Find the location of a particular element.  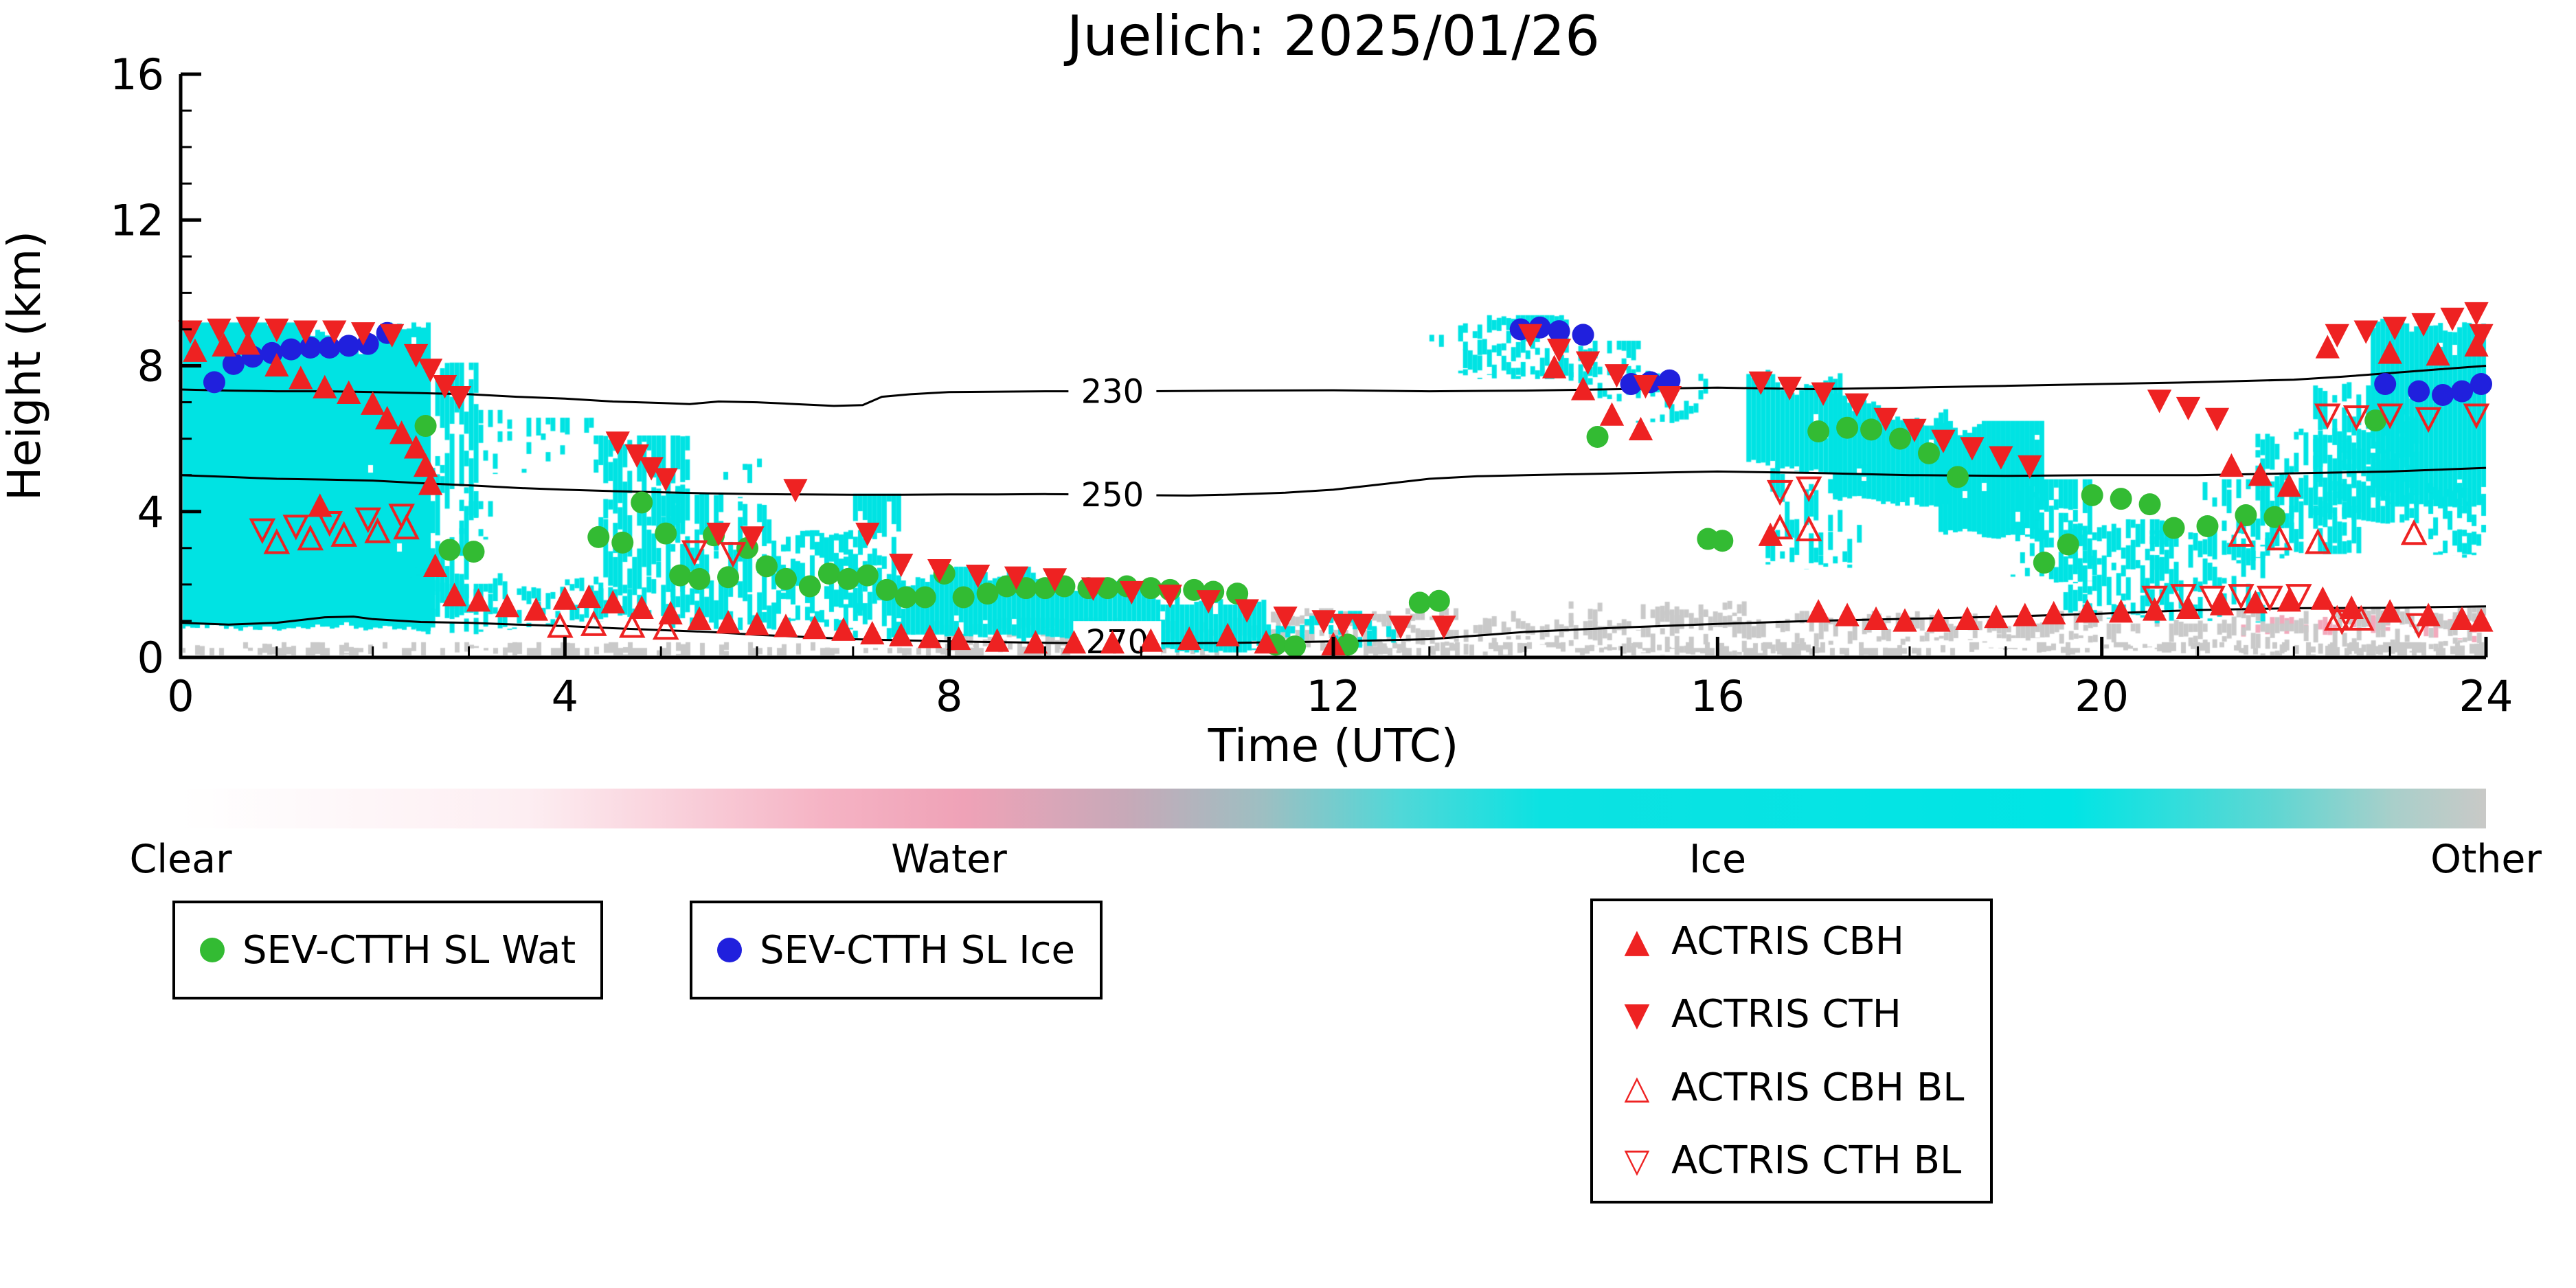

x-axis-label: Time (UTC) is located at coordinates (1333, 745).